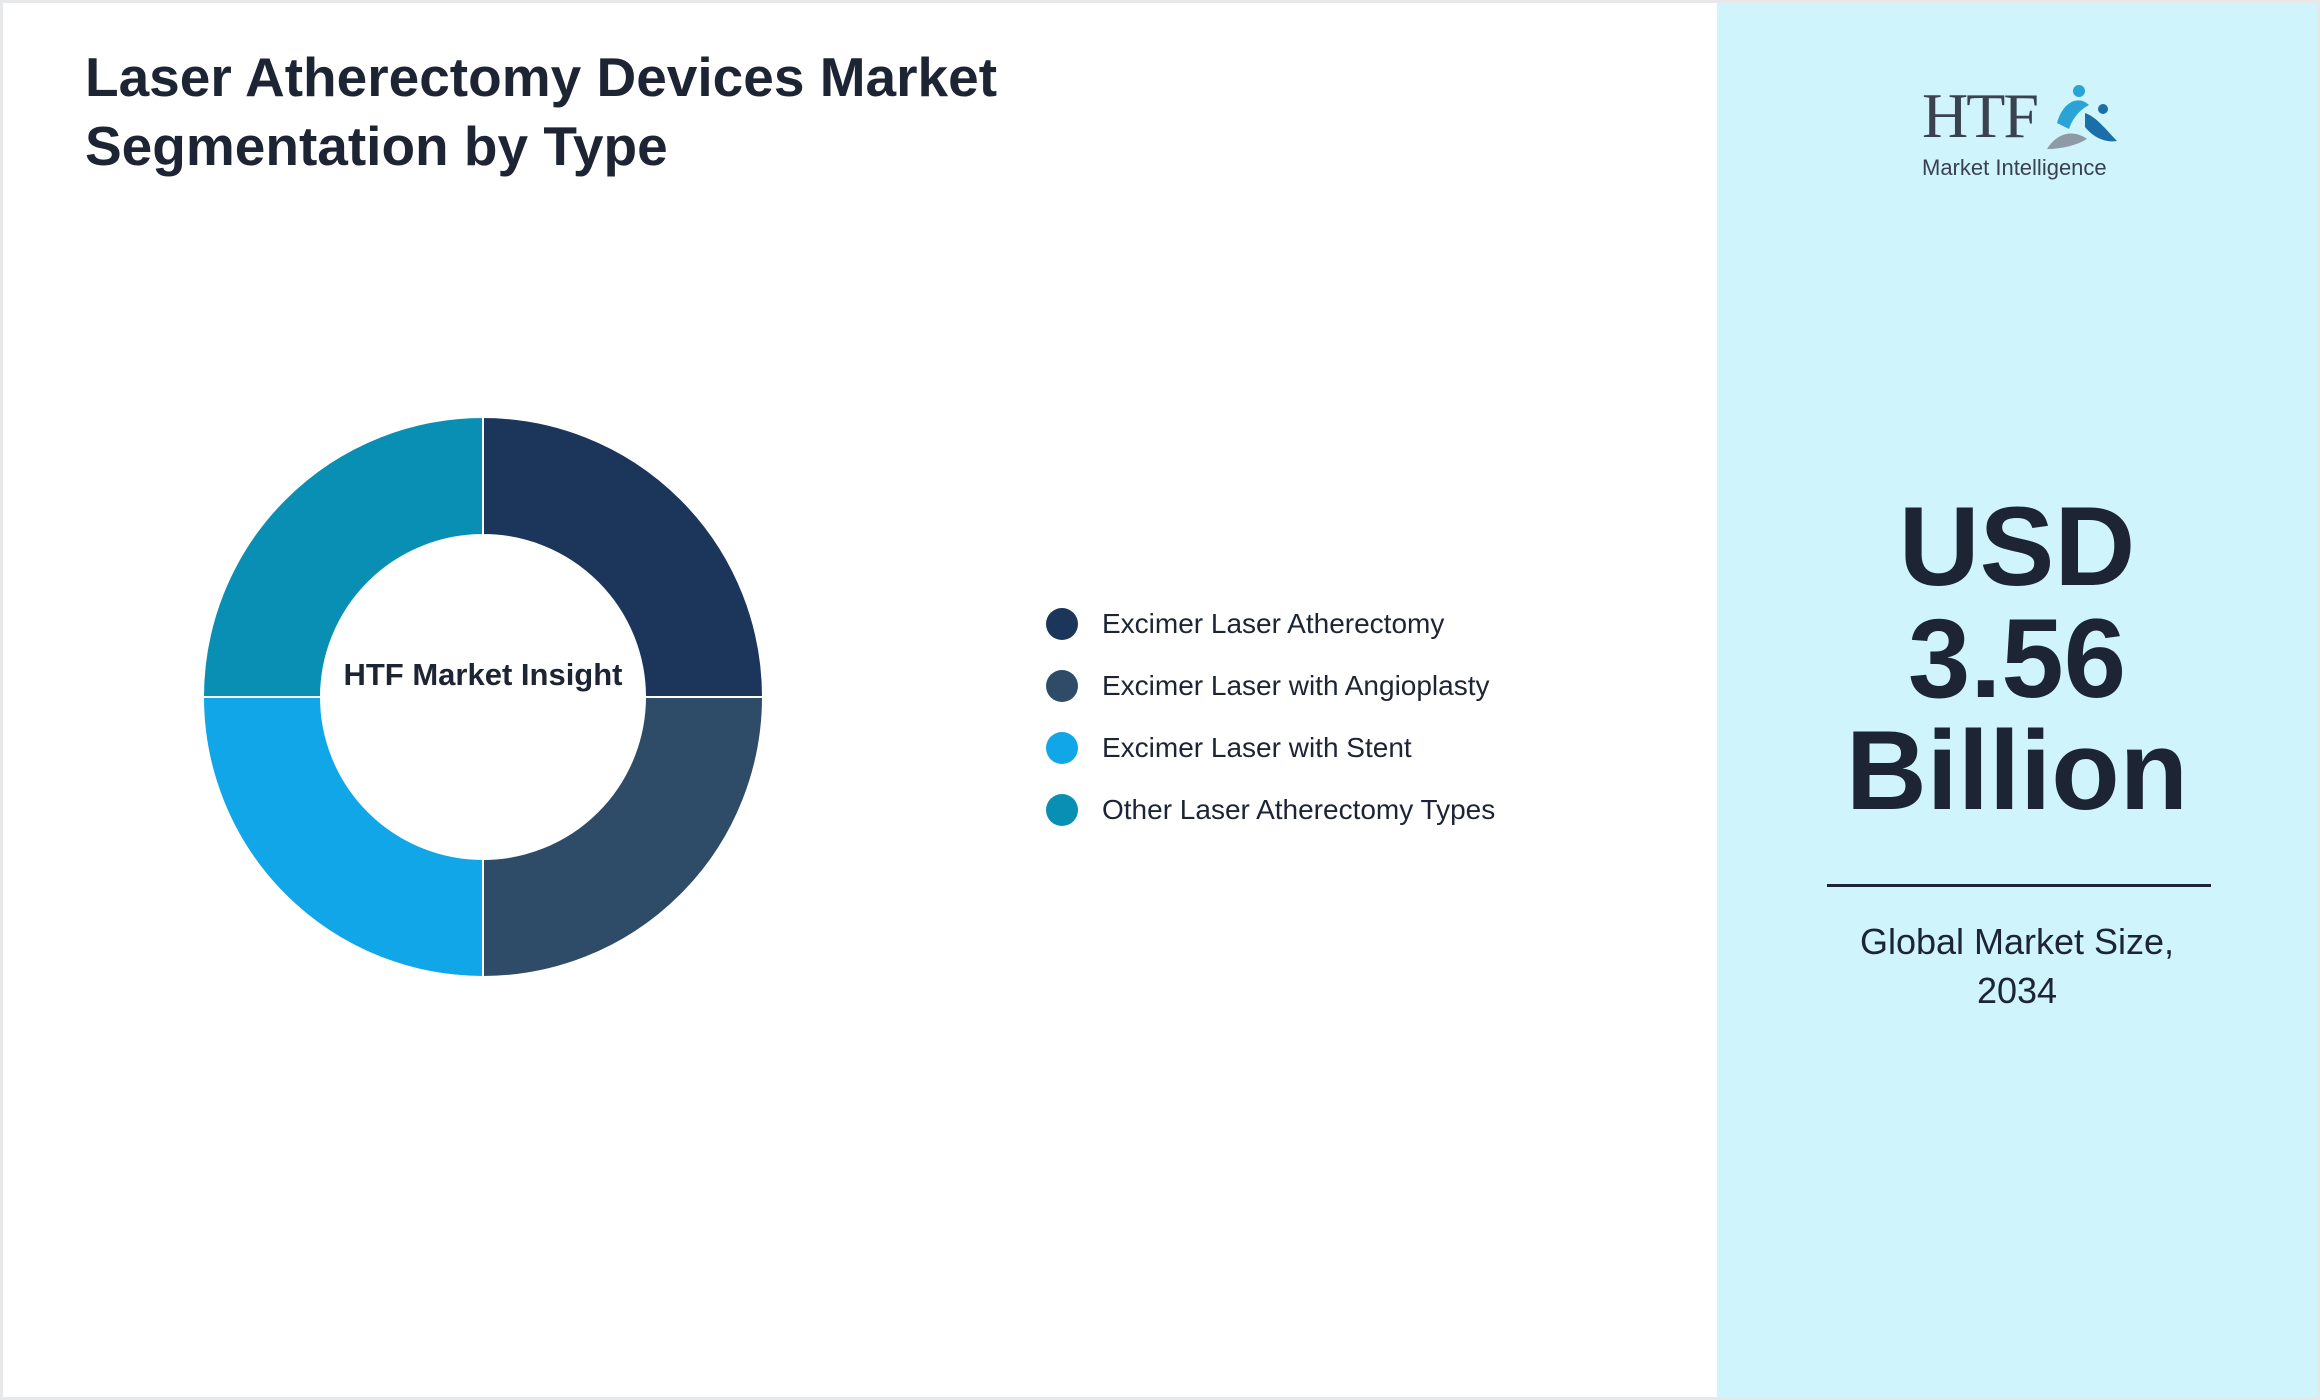  I want to click on market-size-caption: Global Market Size, 2034, so click(2017, 966).